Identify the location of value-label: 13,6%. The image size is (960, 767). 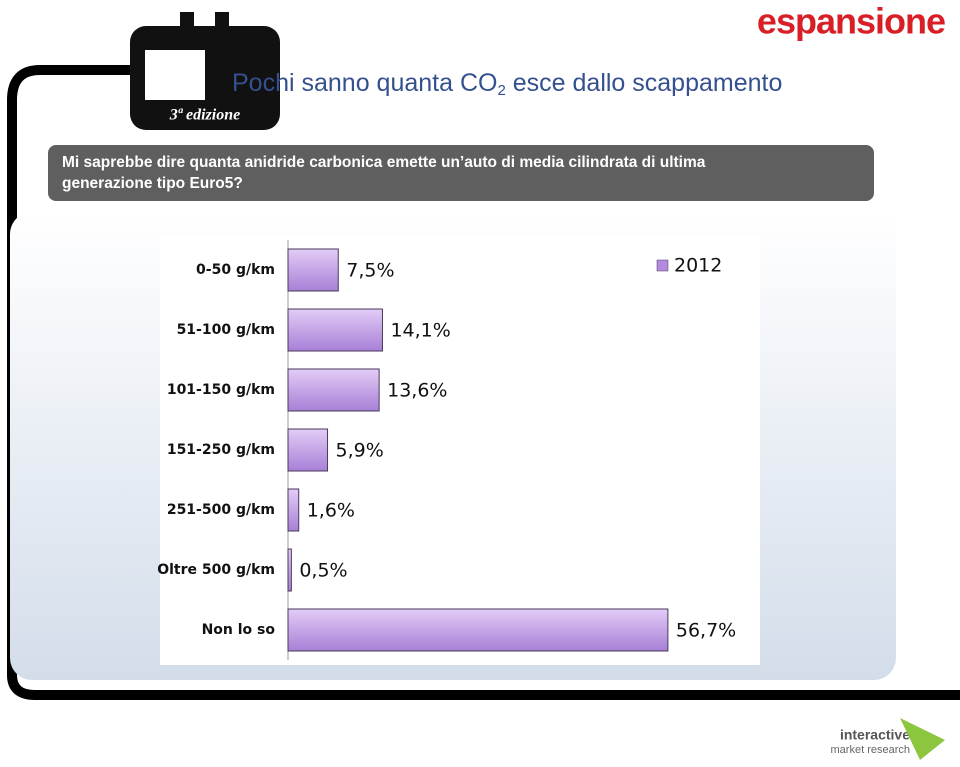
(417, 391).